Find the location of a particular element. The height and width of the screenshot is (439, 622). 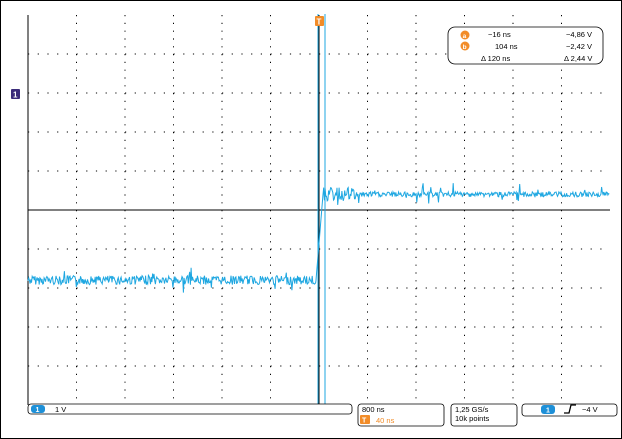

channel-1-level-marker: 1 is located at coordinates (15, 94).